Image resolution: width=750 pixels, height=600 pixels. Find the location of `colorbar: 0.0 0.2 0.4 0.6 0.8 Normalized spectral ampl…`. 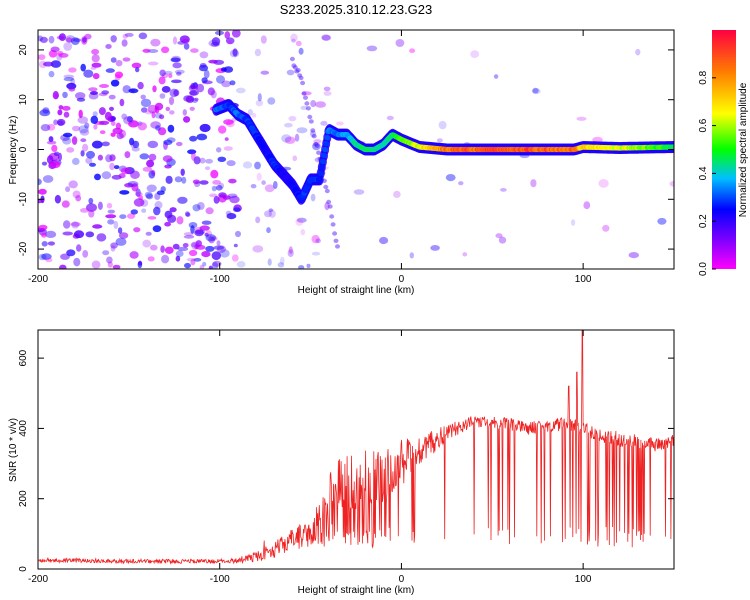

colorbar: 0.0 0.2 0.4 0.6 0.8 Normalized spectral ampl… is located at coordinates (723, 153).